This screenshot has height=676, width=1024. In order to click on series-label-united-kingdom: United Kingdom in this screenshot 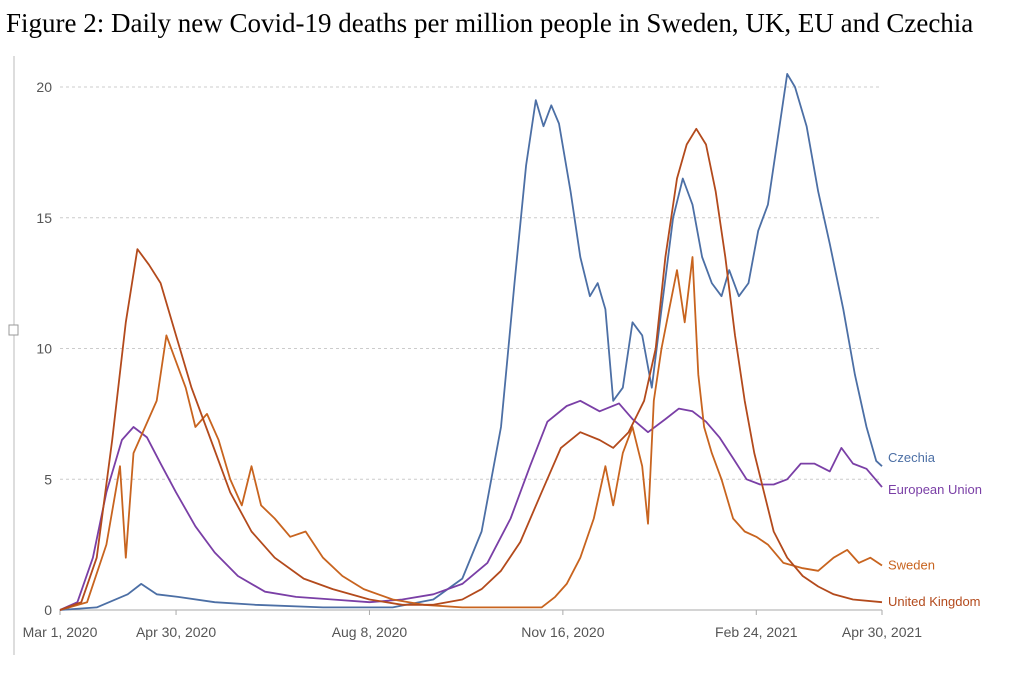, I will do `click(934, 601)`.